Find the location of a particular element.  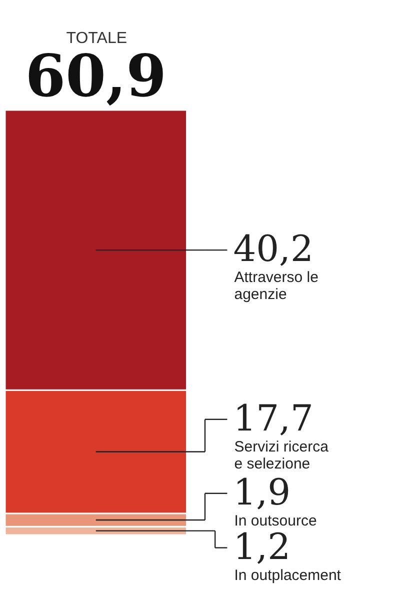

text: In outsource is located at coordinates (275, 521).